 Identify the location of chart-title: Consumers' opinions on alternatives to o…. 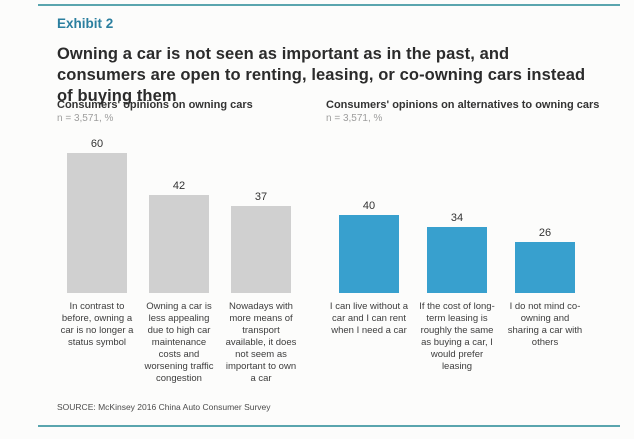
(463, 105).